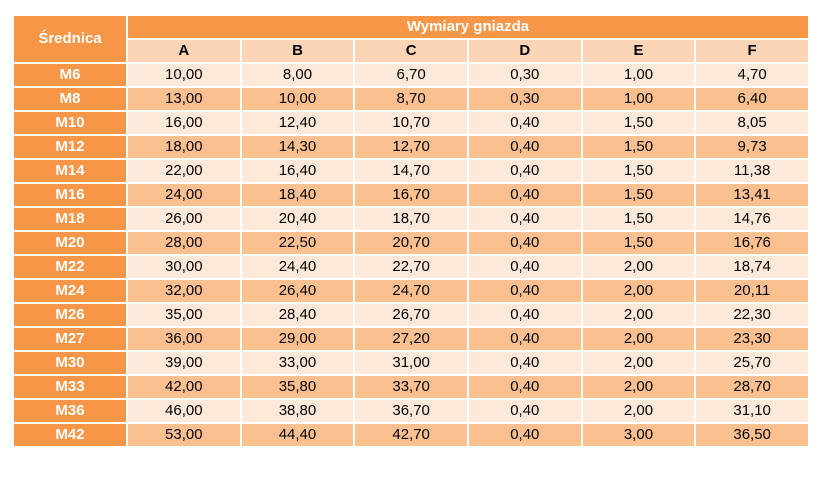  I want to click on table-cell-c: 24,70, so click(411, 291).